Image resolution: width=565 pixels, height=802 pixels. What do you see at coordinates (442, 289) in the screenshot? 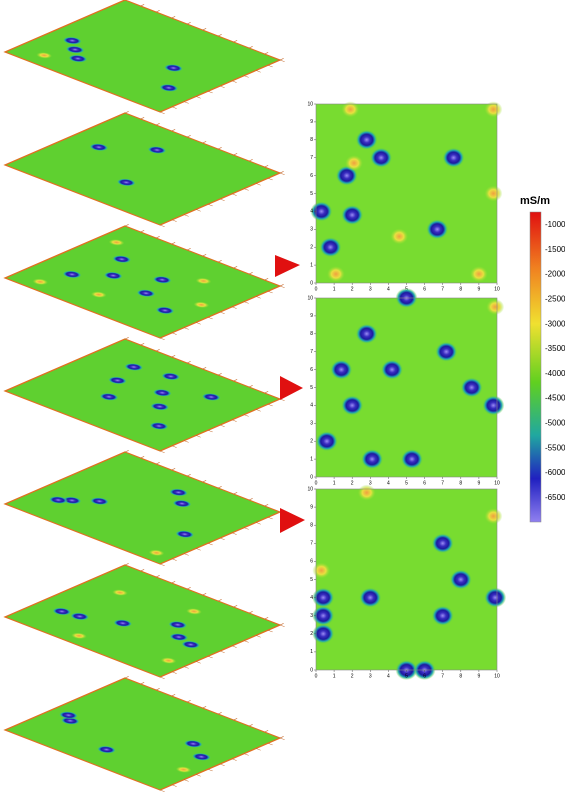
I see `x-tick-label: 7` at bounding box center [442, 289].